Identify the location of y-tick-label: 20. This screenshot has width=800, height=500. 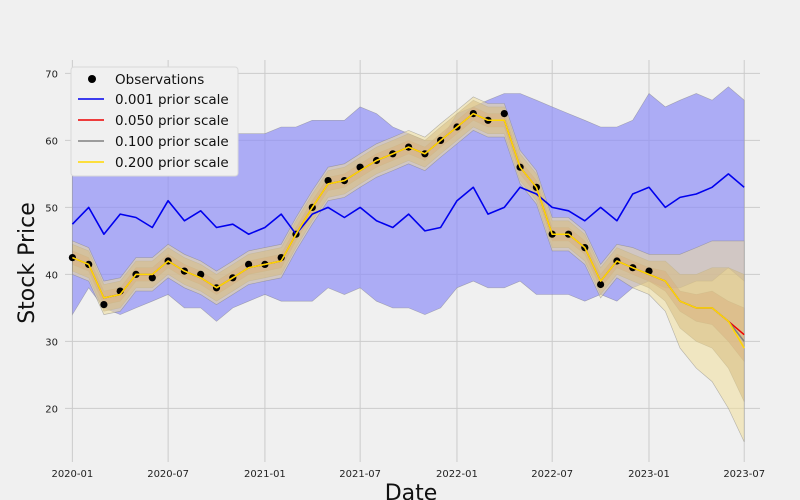
(51, 409).